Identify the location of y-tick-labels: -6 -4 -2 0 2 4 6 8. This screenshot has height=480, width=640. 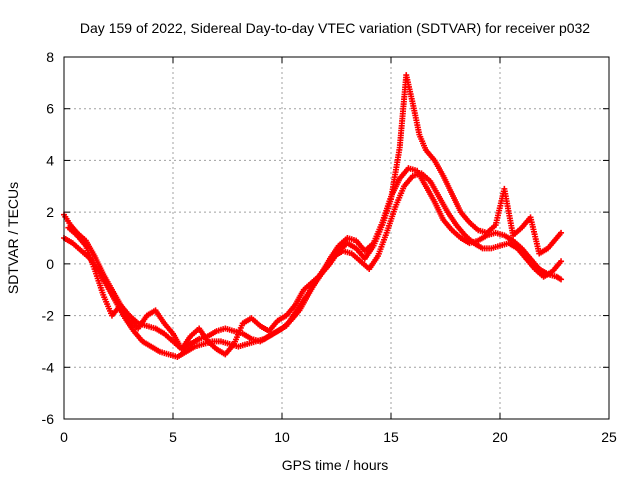
(48, 238).